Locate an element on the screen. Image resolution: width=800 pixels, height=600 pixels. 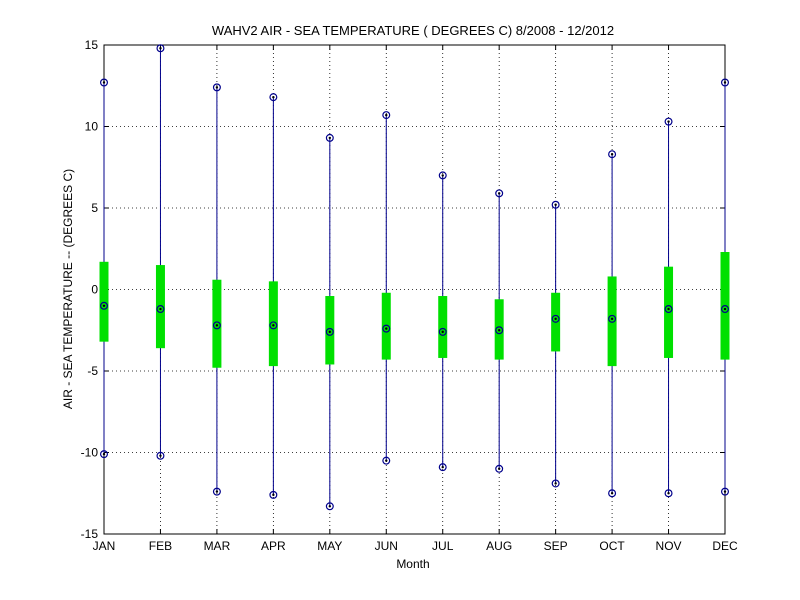
y-tick-label: 15 is located at coordinates (92, 45).